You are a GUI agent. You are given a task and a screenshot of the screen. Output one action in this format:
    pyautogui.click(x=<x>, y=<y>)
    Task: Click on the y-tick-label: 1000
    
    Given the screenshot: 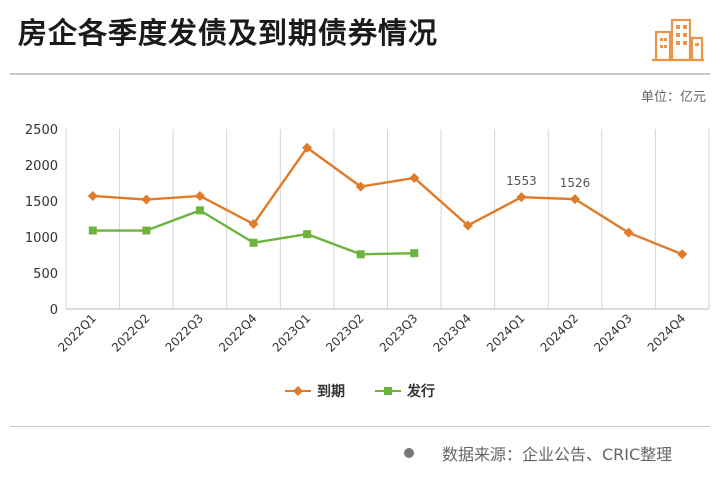 What is the action you would take?
    pyautogui.click(x=41, y=238)
    